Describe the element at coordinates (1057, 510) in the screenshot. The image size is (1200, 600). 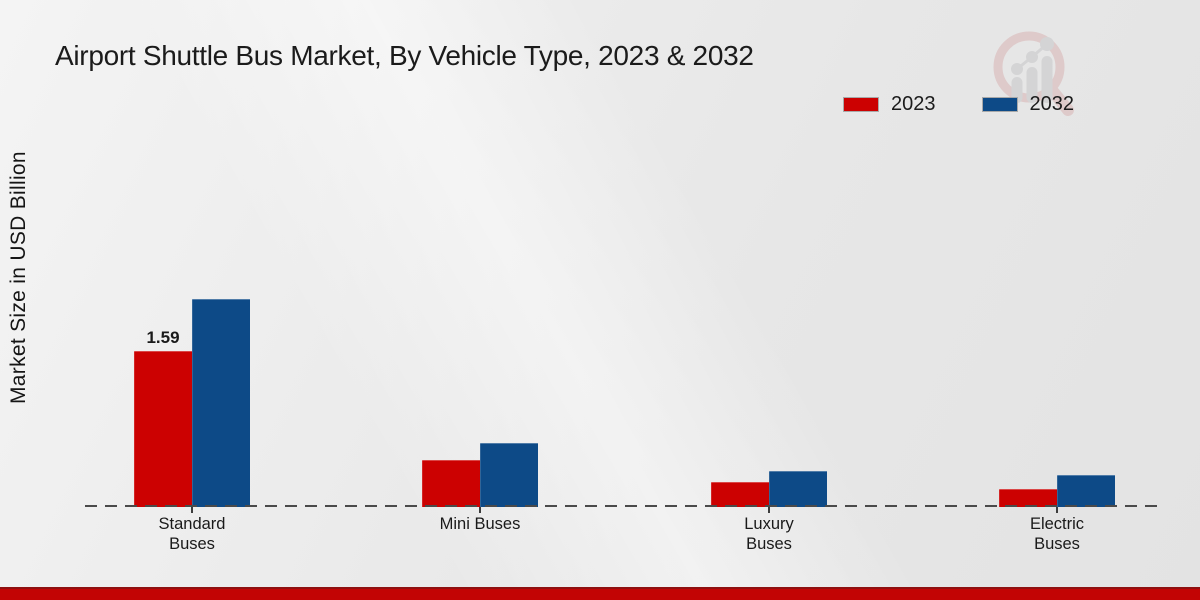
I see `category-tick-electric-buses` at that location.